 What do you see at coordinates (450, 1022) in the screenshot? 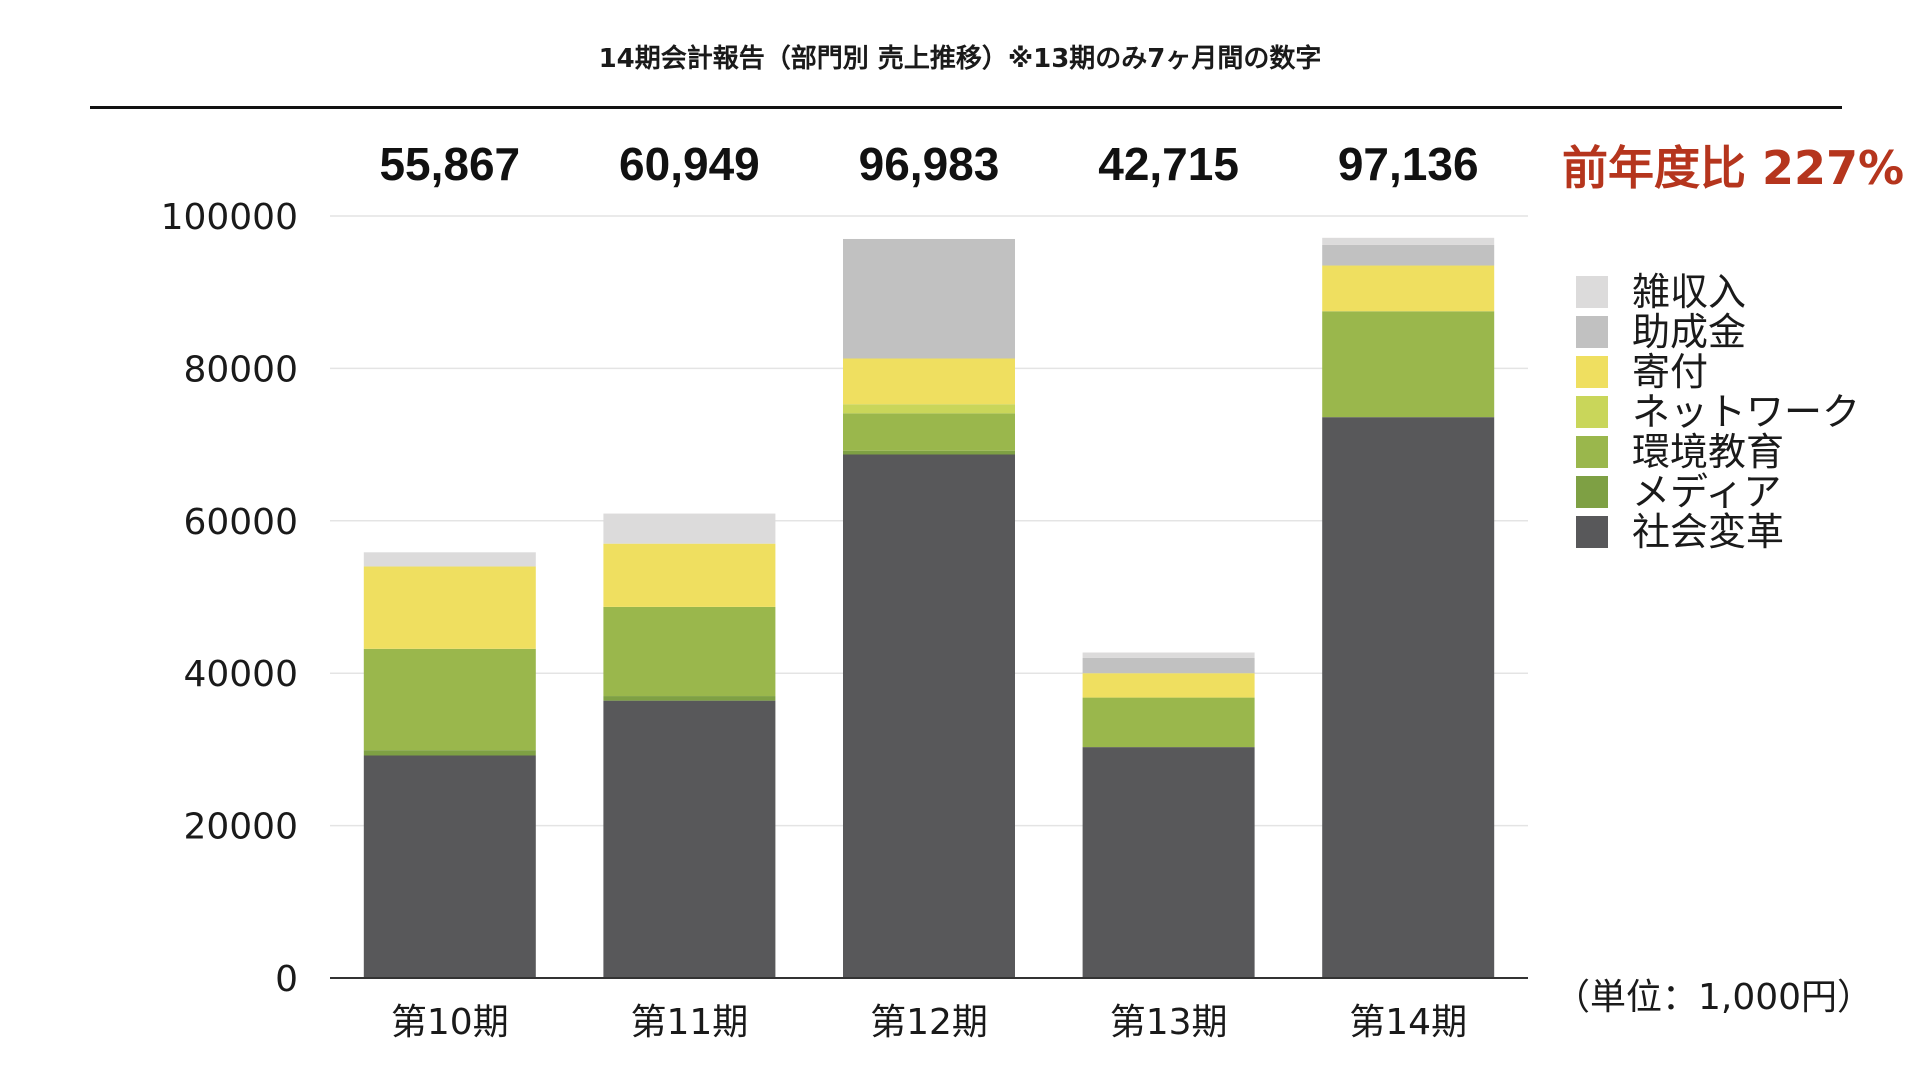
I see `x-category-label: 第10期` at bounding box center [450, 1022].